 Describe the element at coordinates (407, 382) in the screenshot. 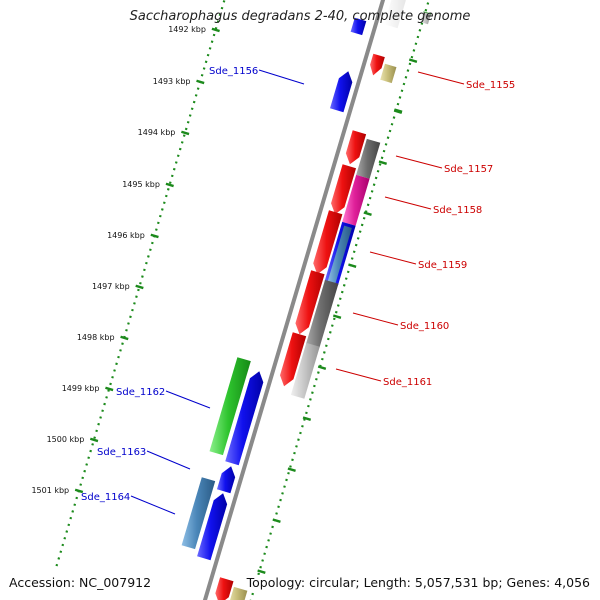

I see `gene-label: Sde_1161` at that location.